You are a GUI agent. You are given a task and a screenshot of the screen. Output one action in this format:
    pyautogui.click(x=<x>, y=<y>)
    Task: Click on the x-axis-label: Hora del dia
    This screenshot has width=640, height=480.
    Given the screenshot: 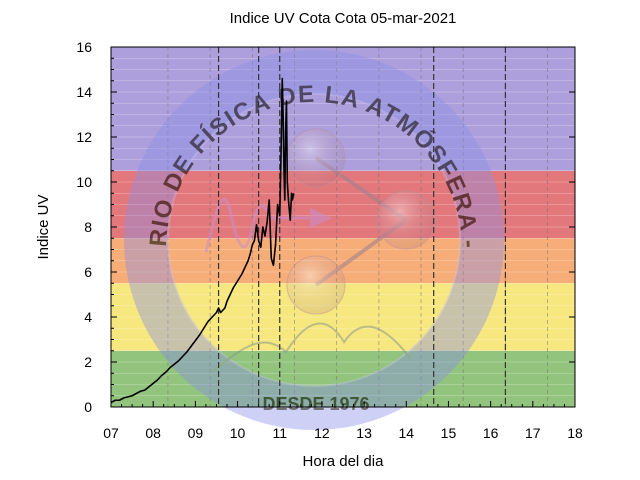 What is the action you would take?
    pyautogui.click(x=344, y=461)
    